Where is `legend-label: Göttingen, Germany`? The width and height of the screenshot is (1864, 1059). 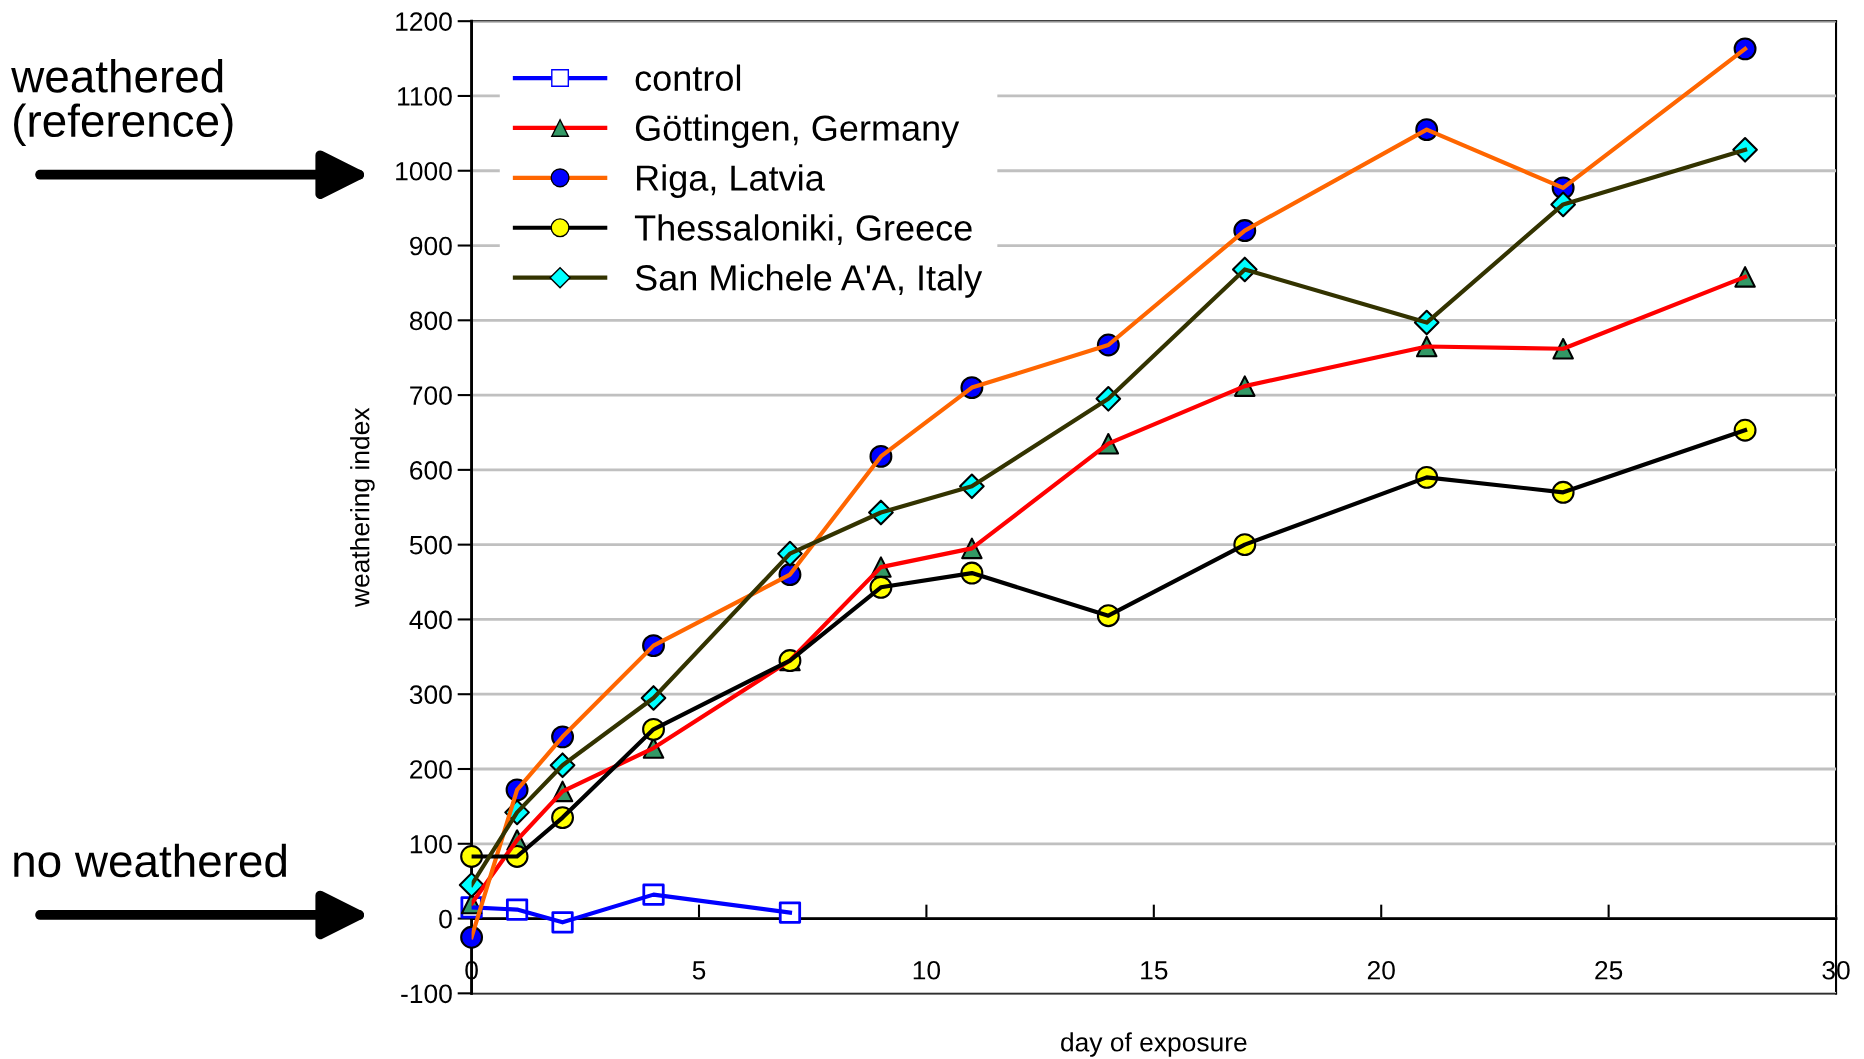
legend-label: Göttingen, Germany is located at coordinates (797, 131).